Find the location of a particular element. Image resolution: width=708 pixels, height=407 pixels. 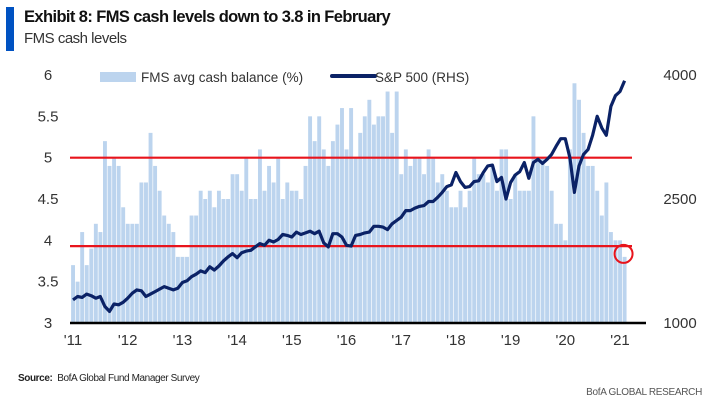

y-left-tick-label: 4.5 is located at coordinates (48, 199).